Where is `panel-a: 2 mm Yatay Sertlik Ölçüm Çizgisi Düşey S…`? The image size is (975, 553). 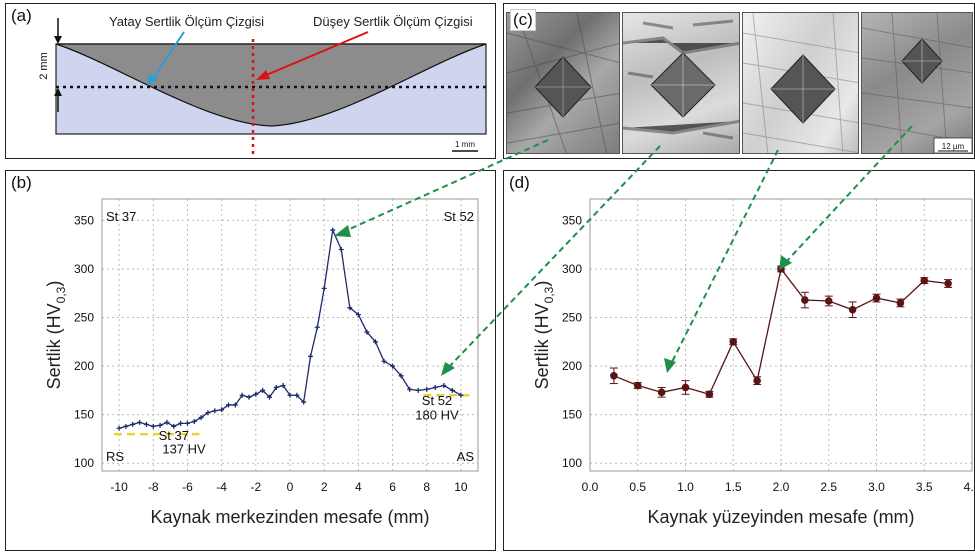 panel-a: 2 mm Yatay Sertlik Ölçüm Çizgisi Düşey S… is located at coordinates (250, 81).